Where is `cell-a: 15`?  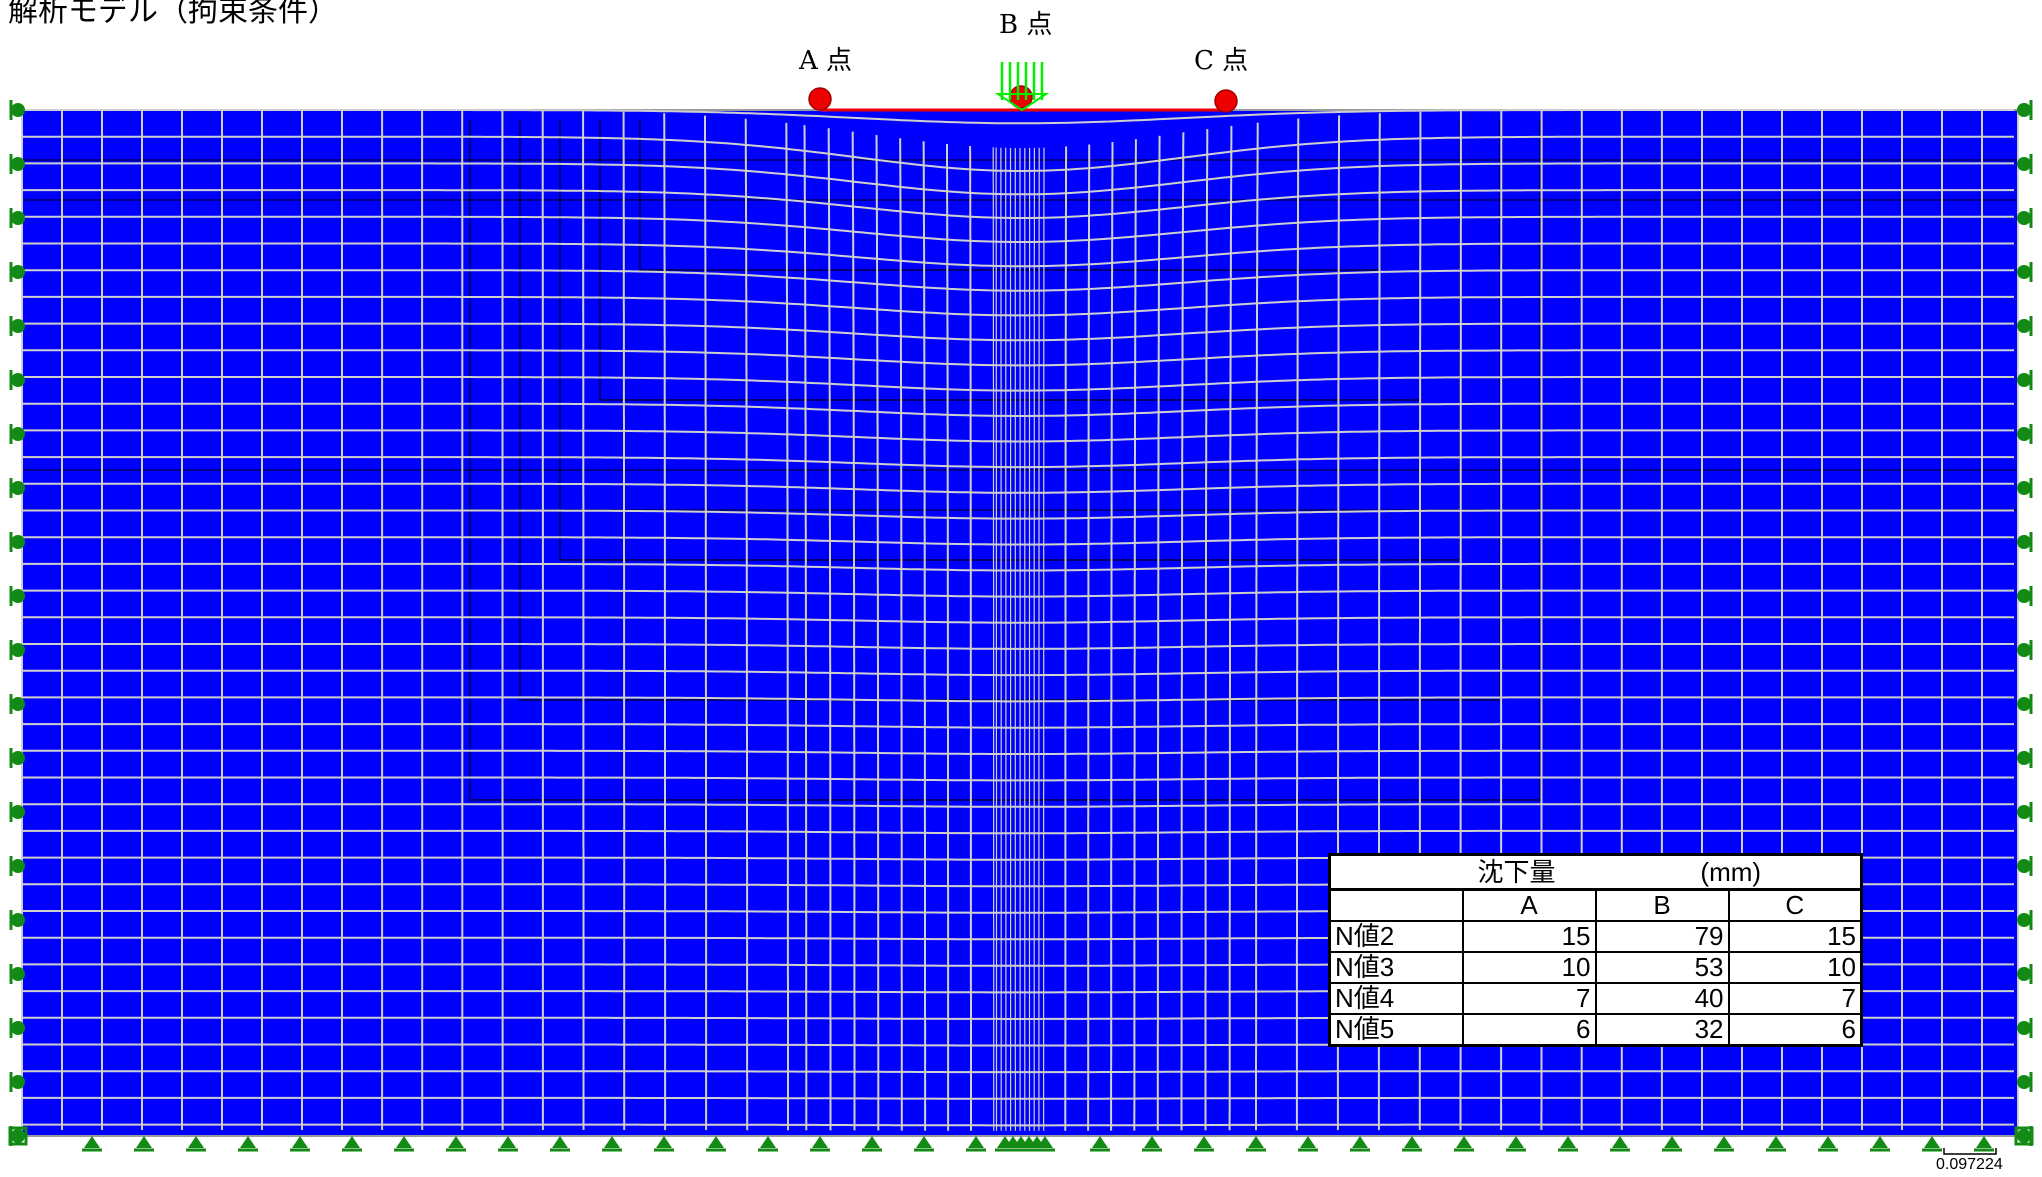 cell-a: 15 is located at coordinates (1529, 936).